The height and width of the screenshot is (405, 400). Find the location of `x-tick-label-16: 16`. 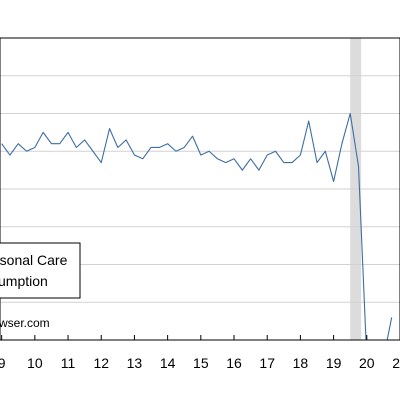

x-tick-label-16: 16 is located at coordinates (234, 363).